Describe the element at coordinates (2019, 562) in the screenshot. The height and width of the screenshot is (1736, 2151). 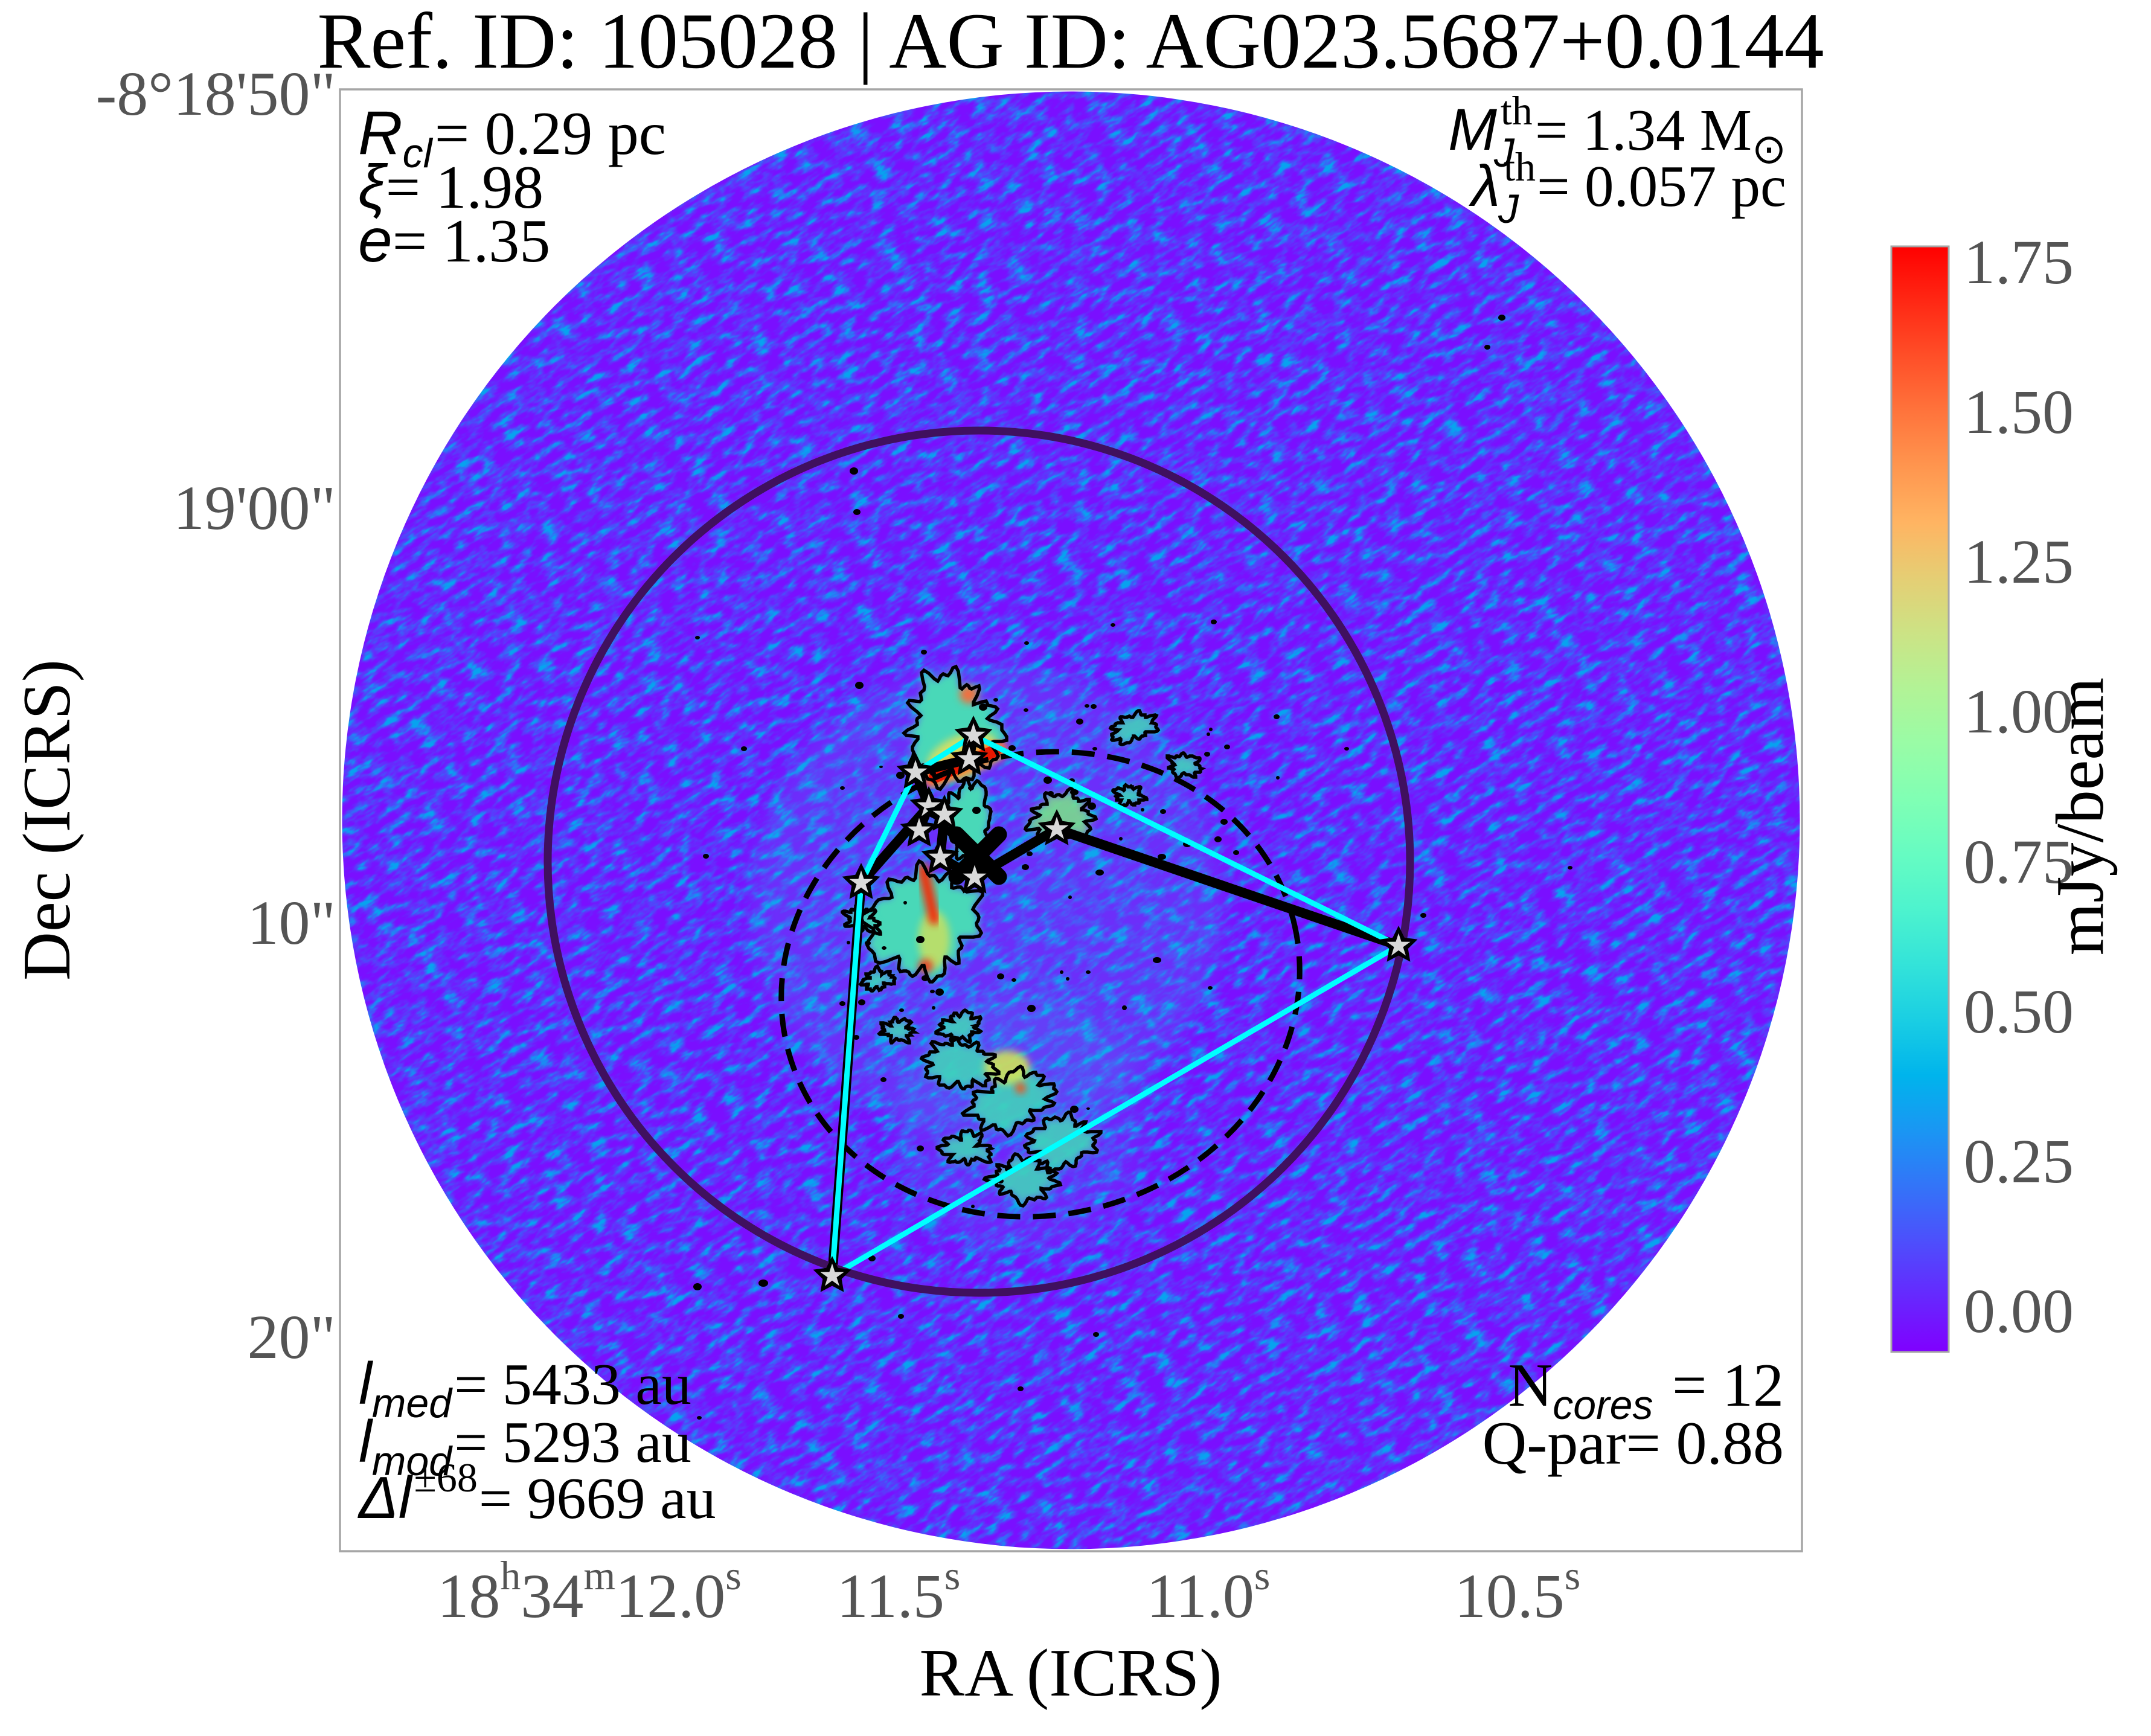
I see `svg-text: 1.25` at that location.